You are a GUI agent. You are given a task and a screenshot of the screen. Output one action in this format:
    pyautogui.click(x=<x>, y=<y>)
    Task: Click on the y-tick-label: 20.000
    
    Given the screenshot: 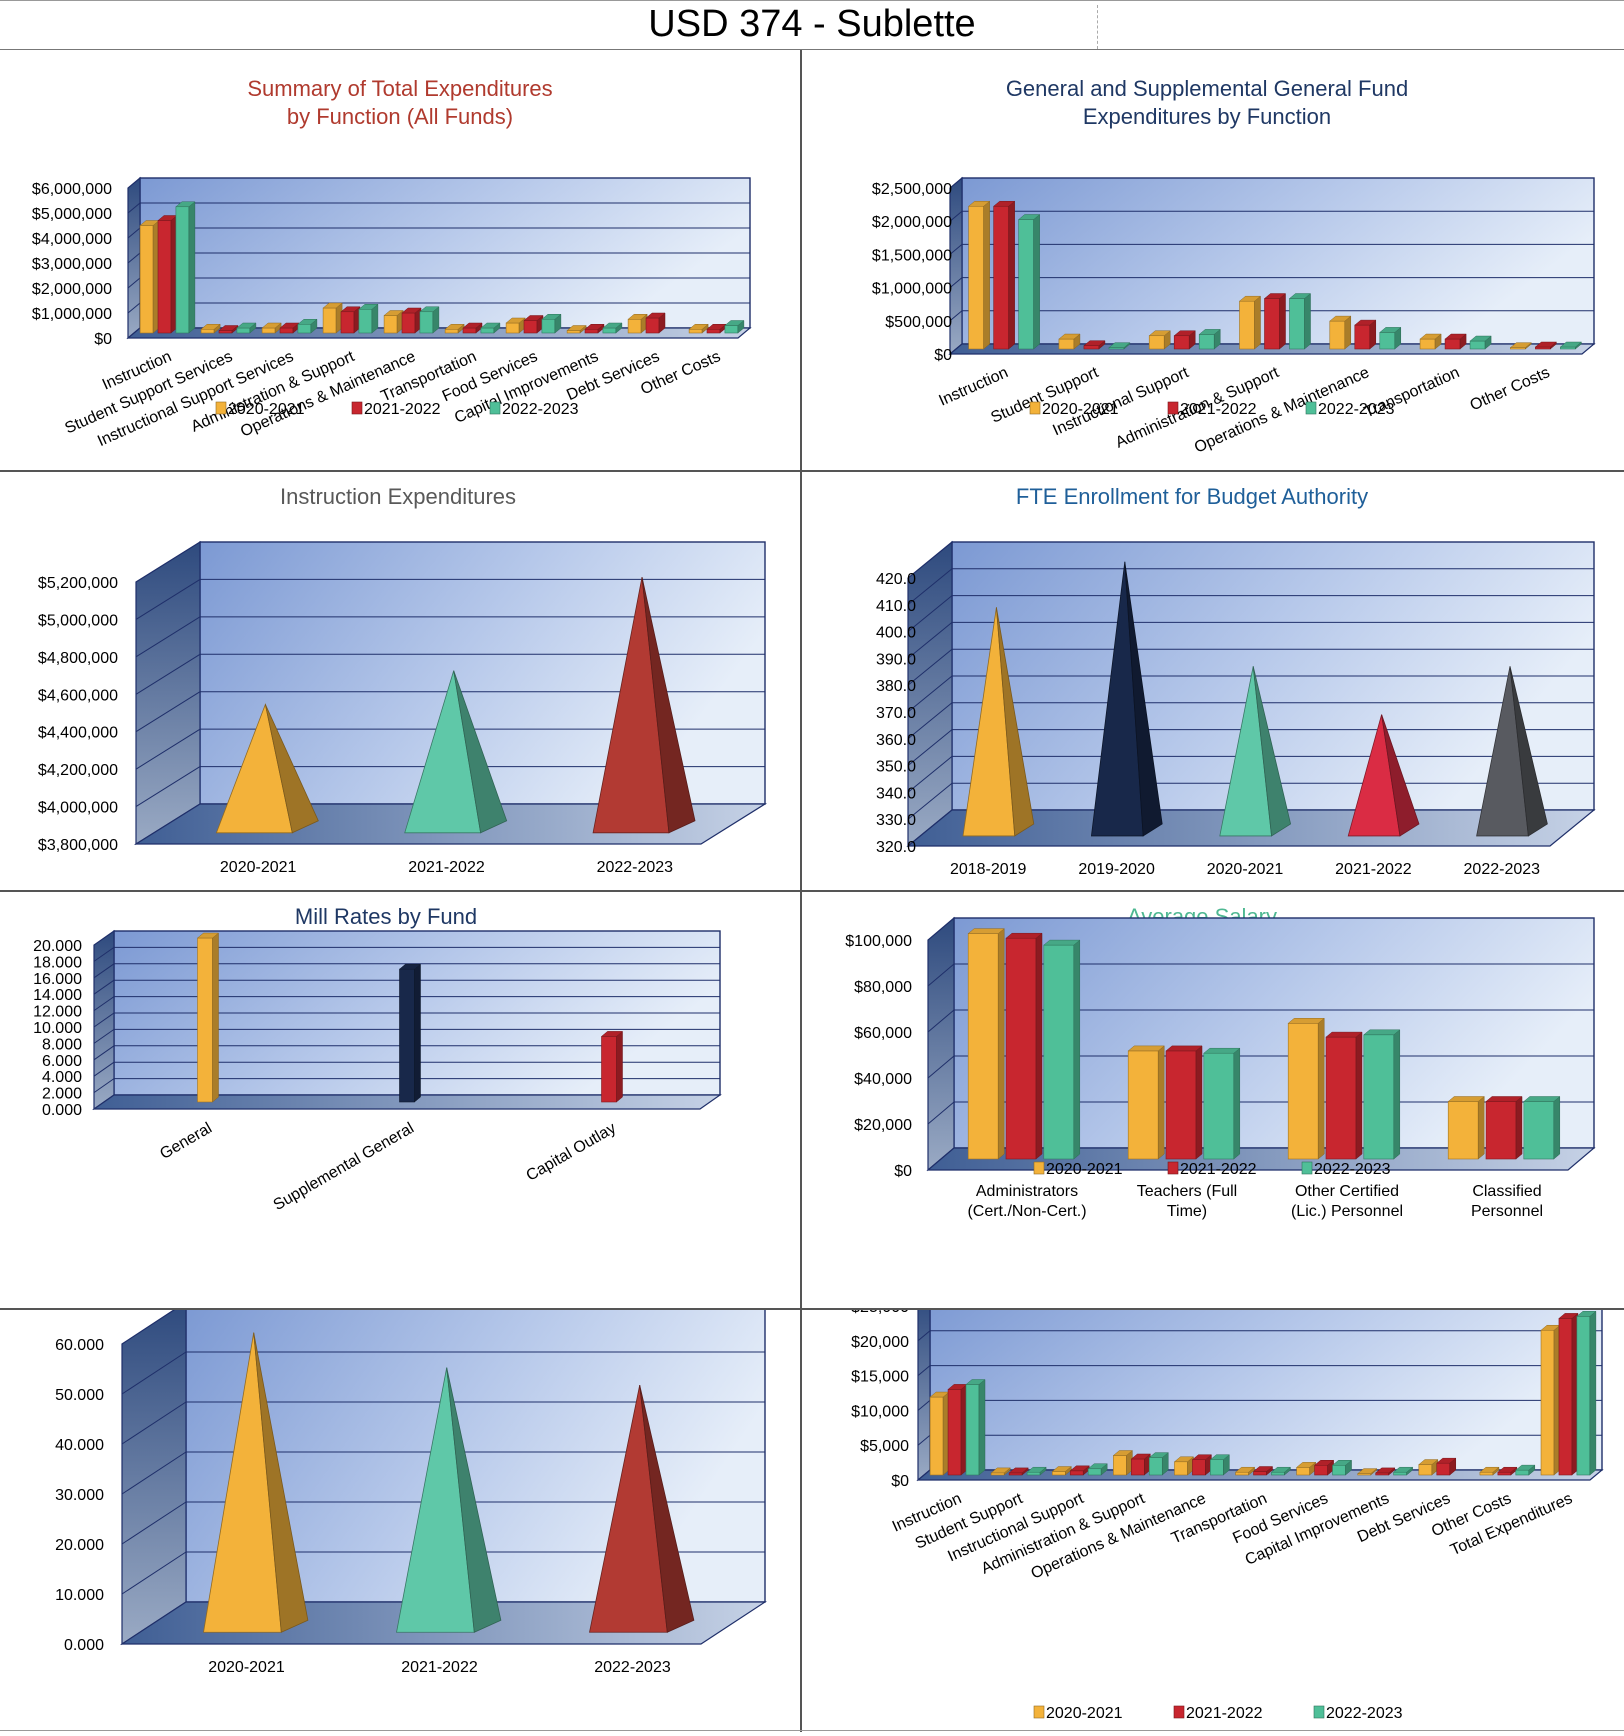 What is the action you would take?
    pyautogui.click(x=79, y=1545)
    